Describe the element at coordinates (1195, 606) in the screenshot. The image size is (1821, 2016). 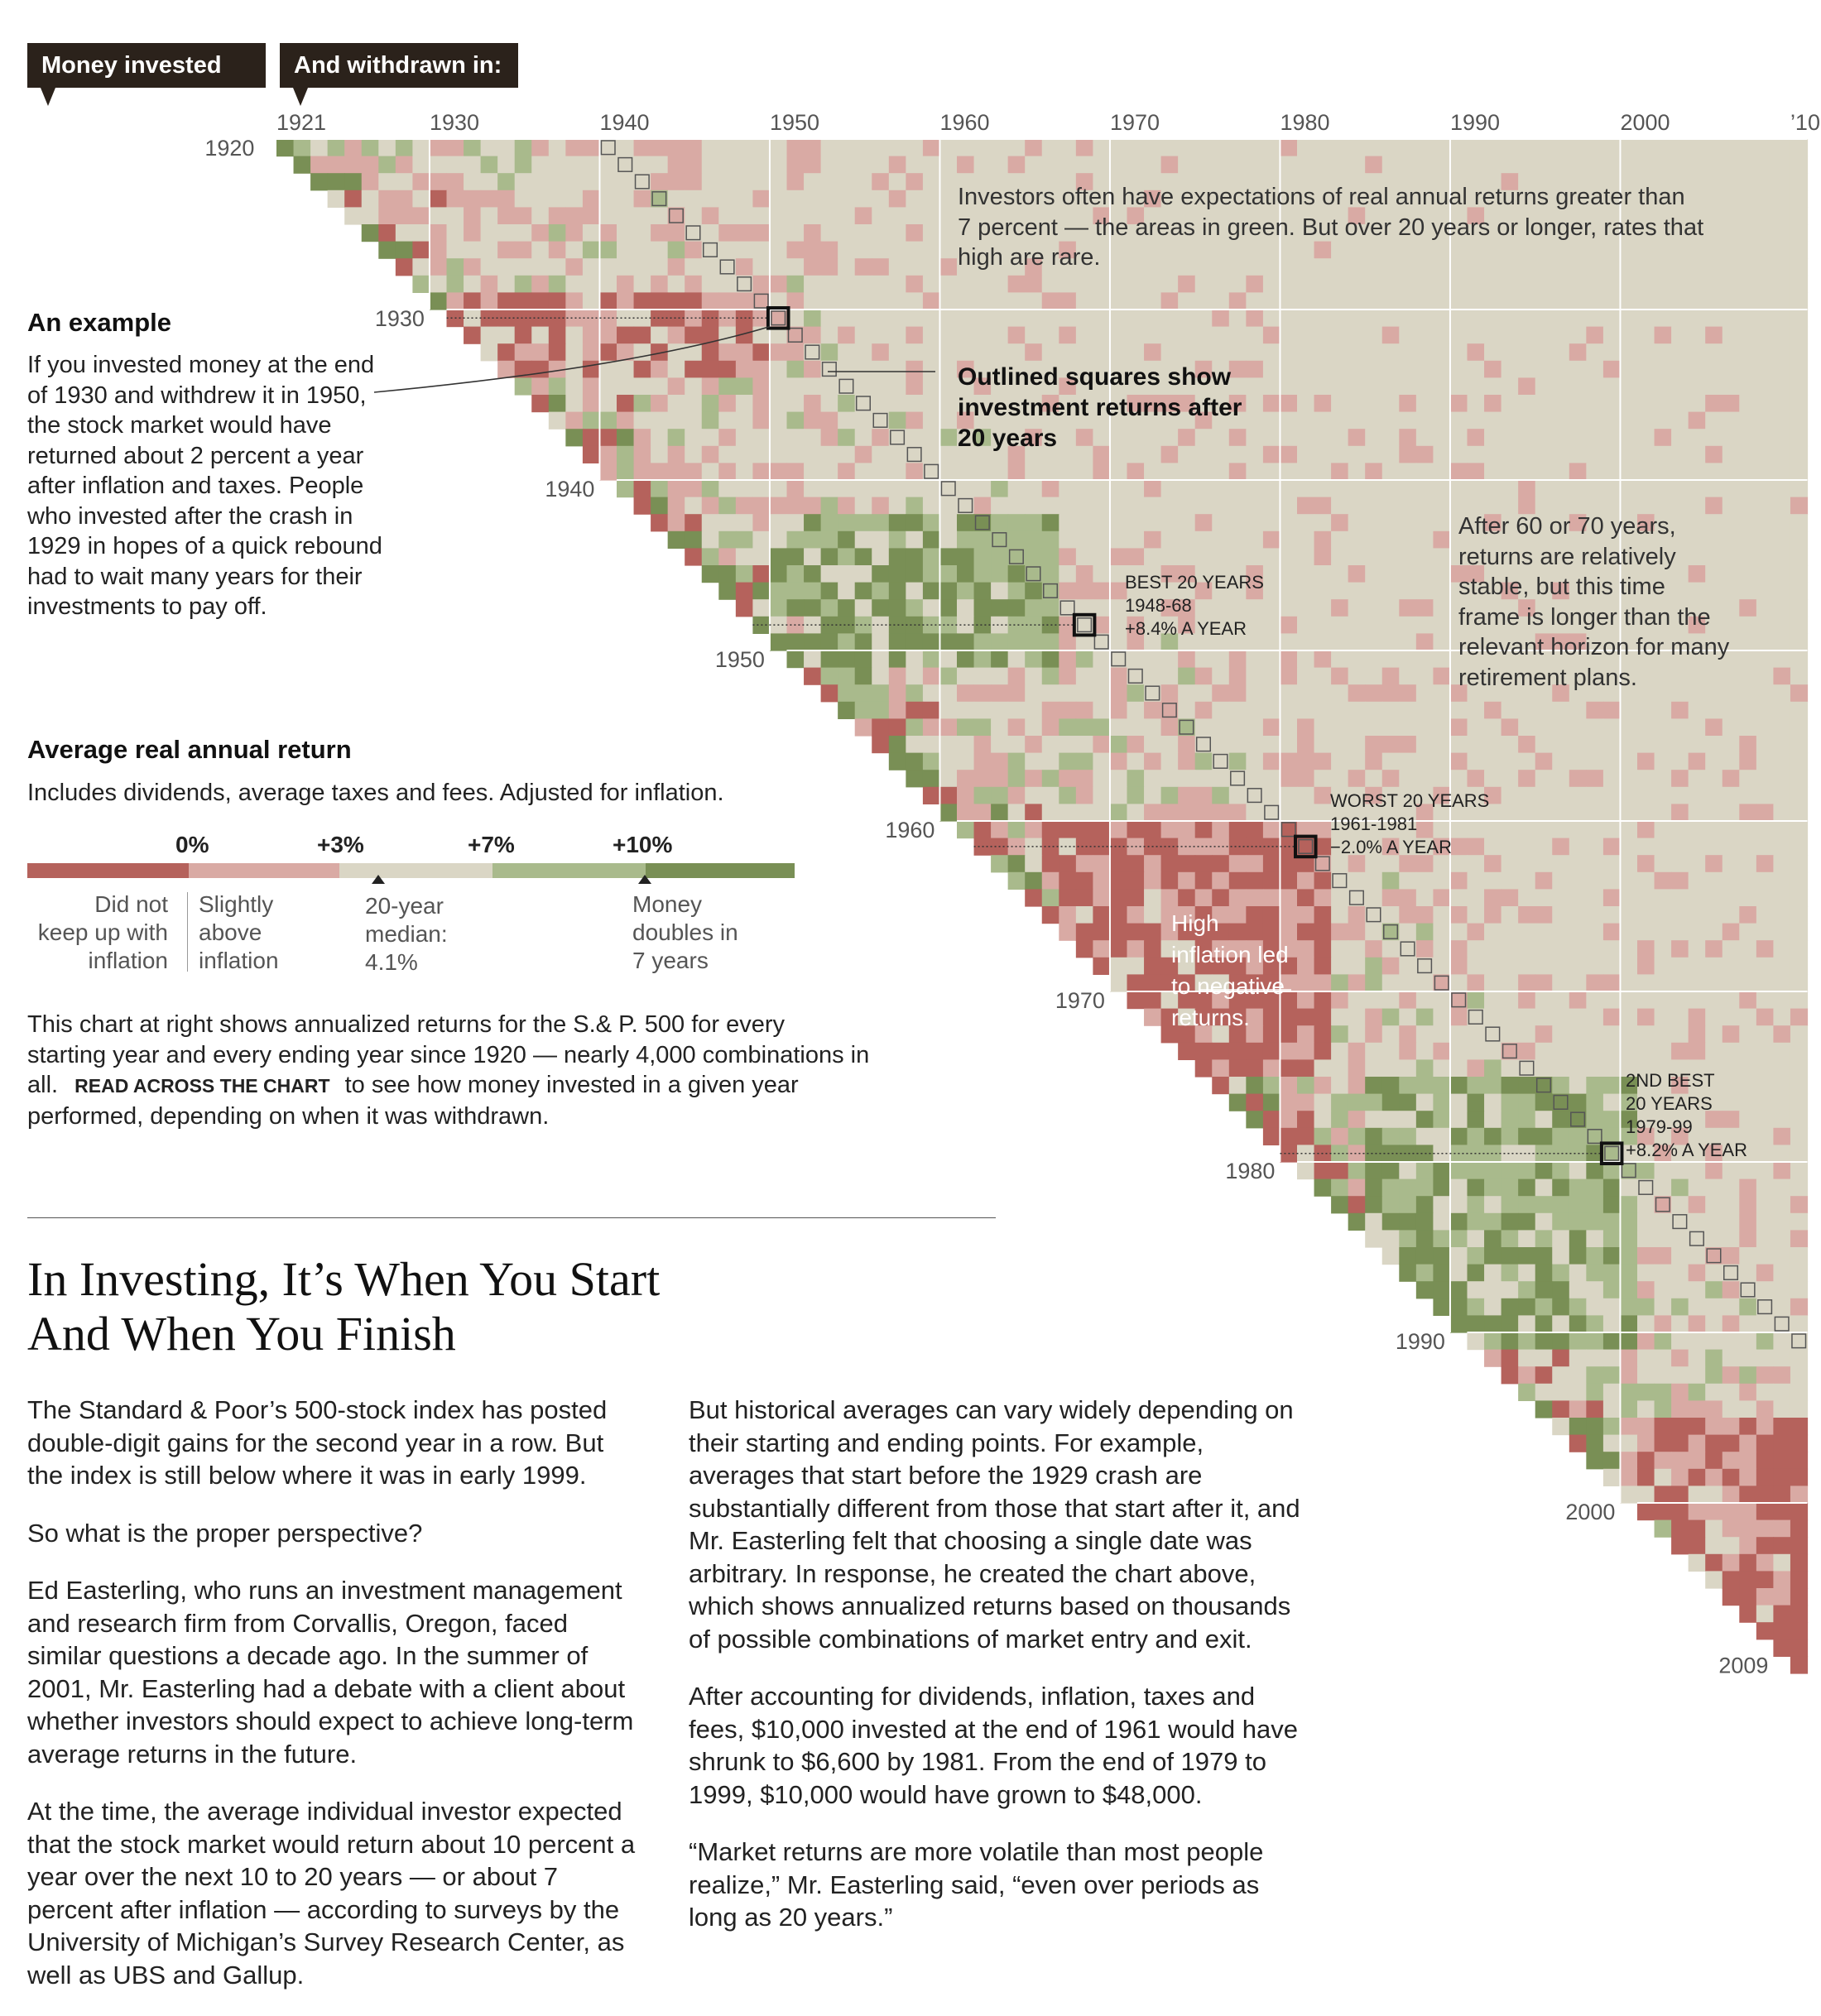
I see `callout-best: BEST 20 YEARS 1948-68 +8.4% A YEAR` at that location.